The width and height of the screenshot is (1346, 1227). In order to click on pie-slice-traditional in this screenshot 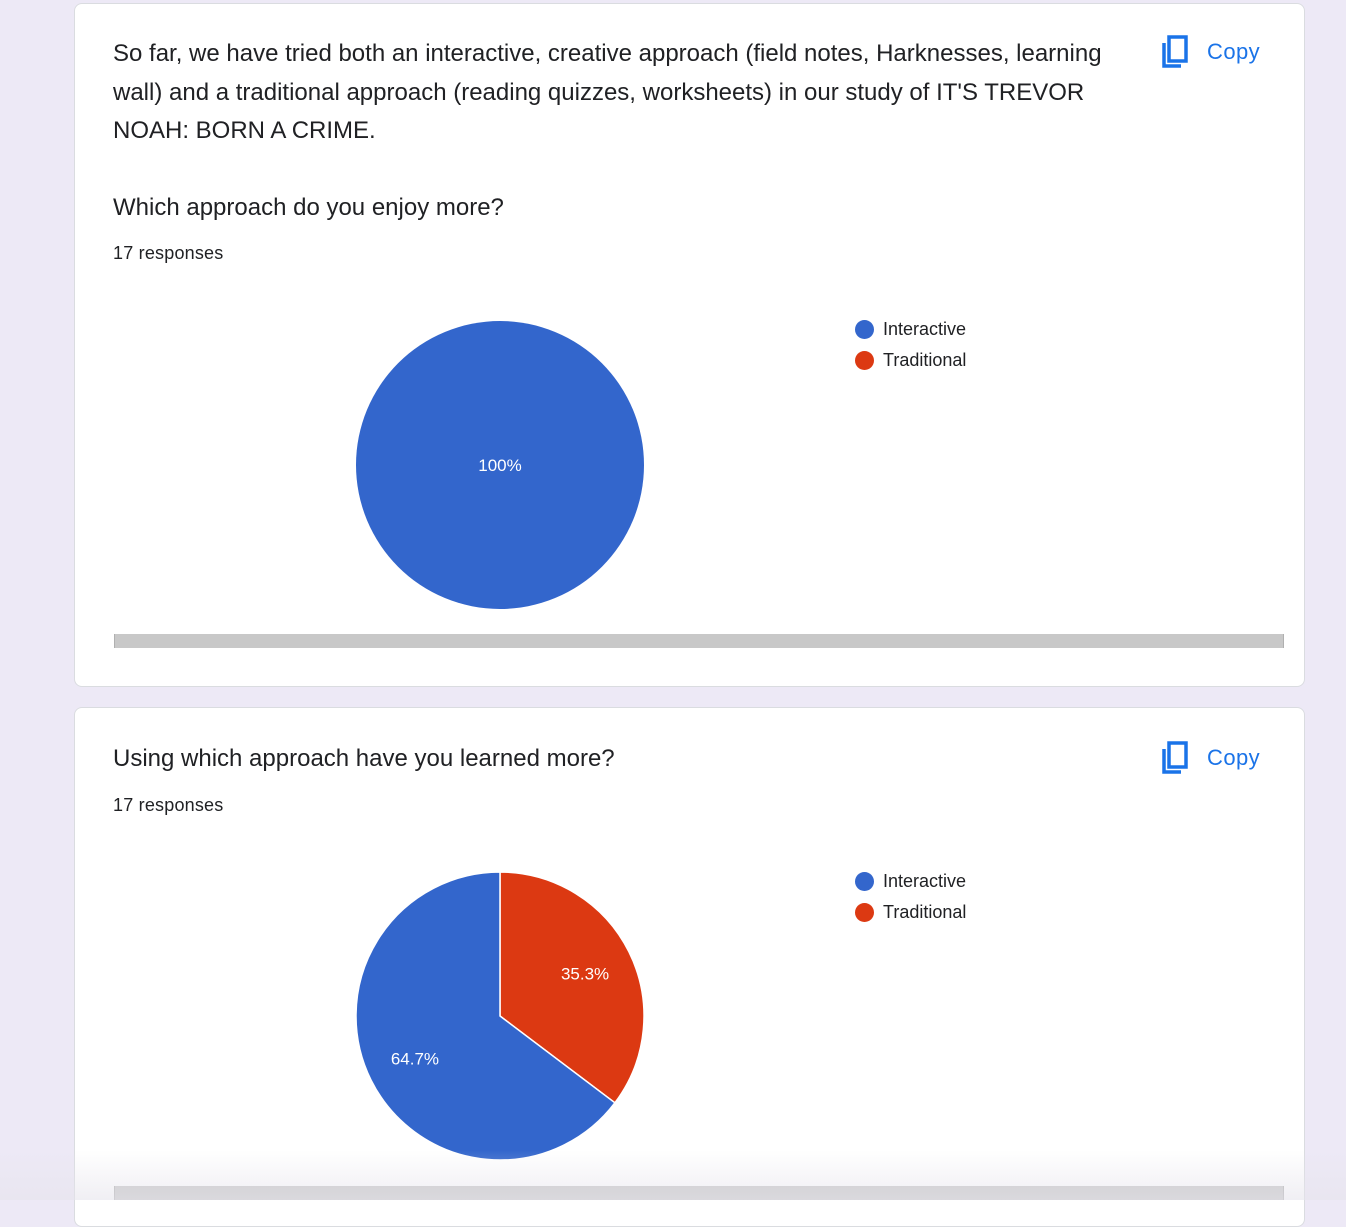, I will do `click(572, 987)`.